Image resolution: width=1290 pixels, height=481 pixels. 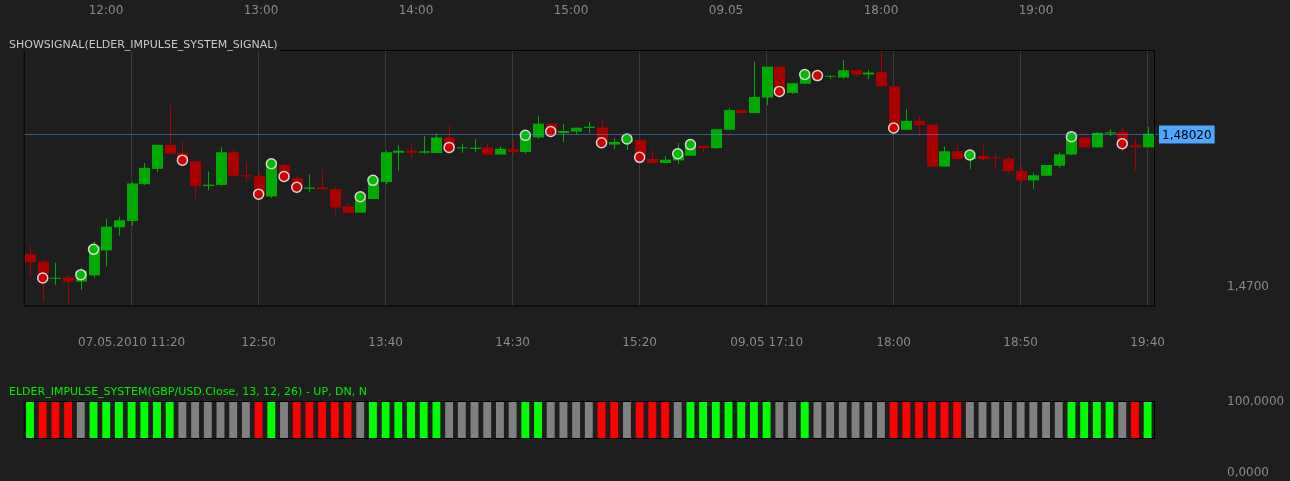 I want to click on text: 09.05, so click(x=726, y=10).